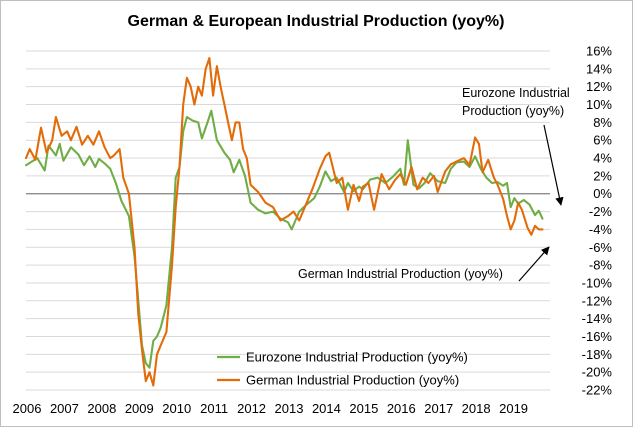  What do you see at coordinates (602, 140) in the screenshot?
I see `y-tick-label: 6%` at bounding box center [602, 140].